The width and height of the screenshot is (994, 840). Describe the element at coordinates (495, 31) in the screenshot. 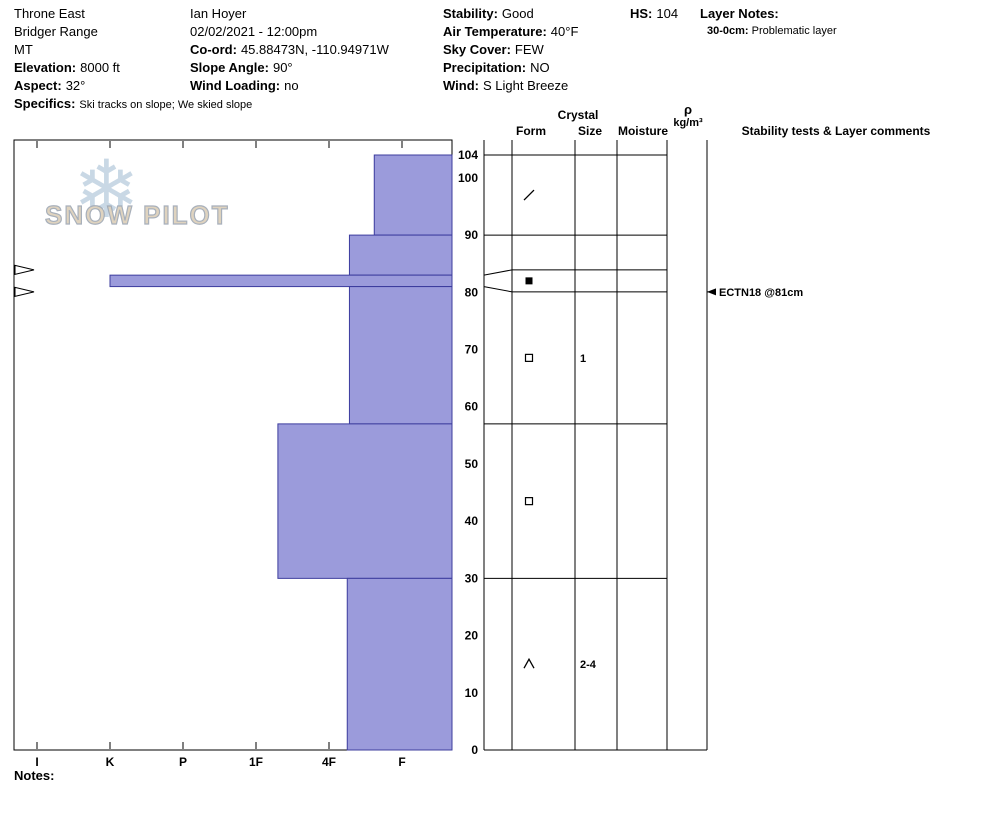

I see `air-temperature-label: Air Temperature:` at that location.